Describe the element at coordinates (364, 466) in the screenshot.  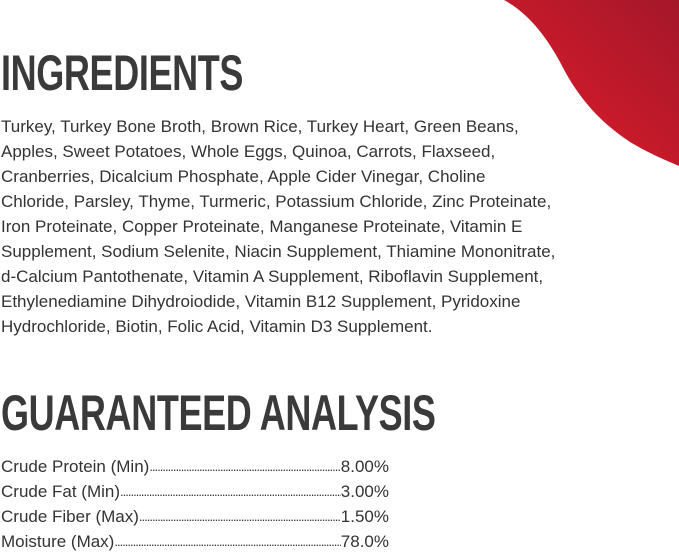
I see `analysis-value: 8.00%` at that location.